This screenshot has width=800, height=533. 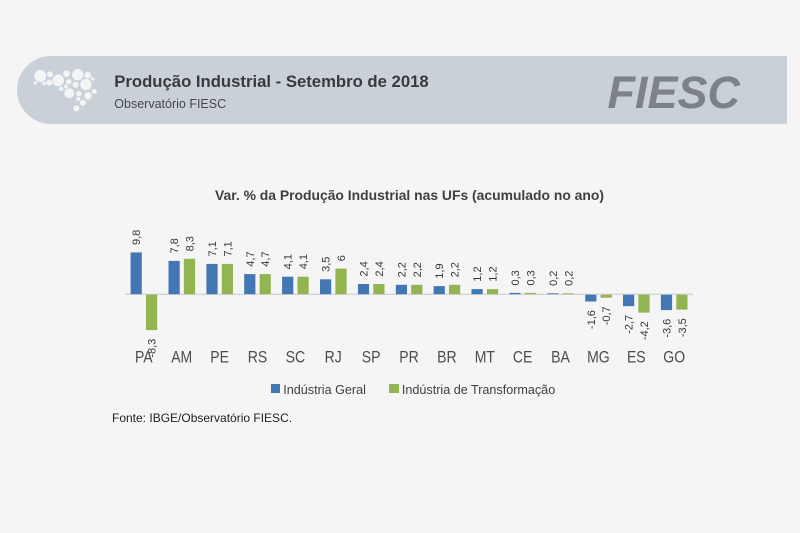 What do you see at coordinates (440, 270) in the screenshot?
I see `svg-text: 1,9` at bounding box center [440, 270].